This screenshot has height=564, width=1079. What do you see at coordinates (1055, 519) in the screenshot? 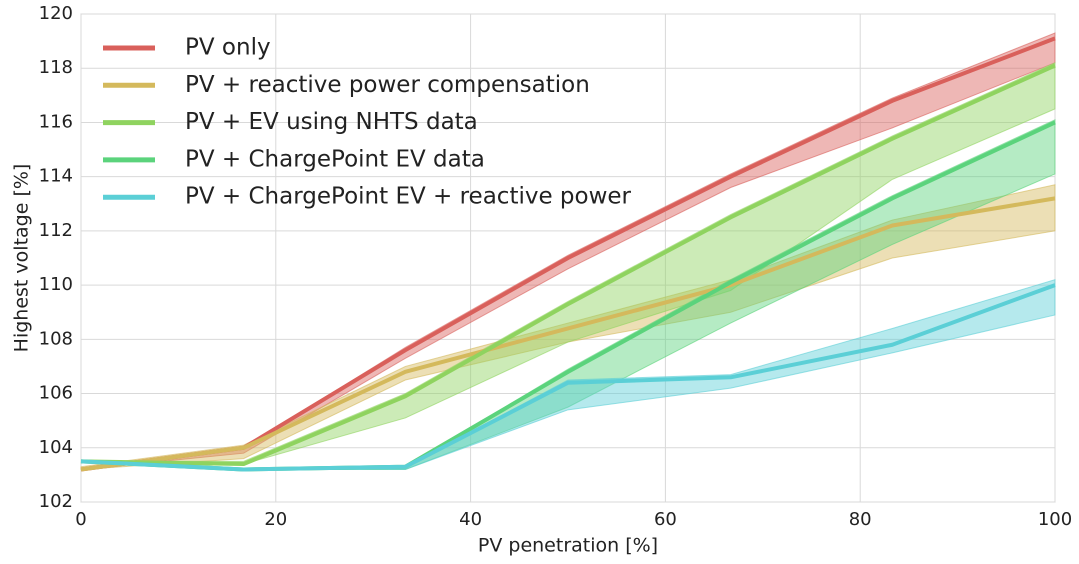
I see `x-tick-label: 100` at bounding box center [1055, 519].